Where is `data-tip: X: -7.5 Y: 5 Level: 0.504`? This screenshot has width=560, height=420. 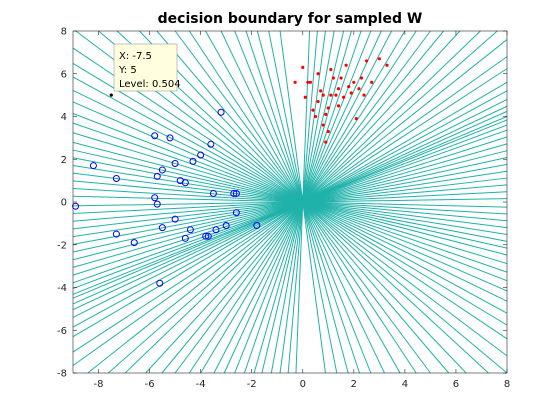
data-tip: X: -7.5 Y: 5 Level: 0.504 is located at coordinates (147, 67).